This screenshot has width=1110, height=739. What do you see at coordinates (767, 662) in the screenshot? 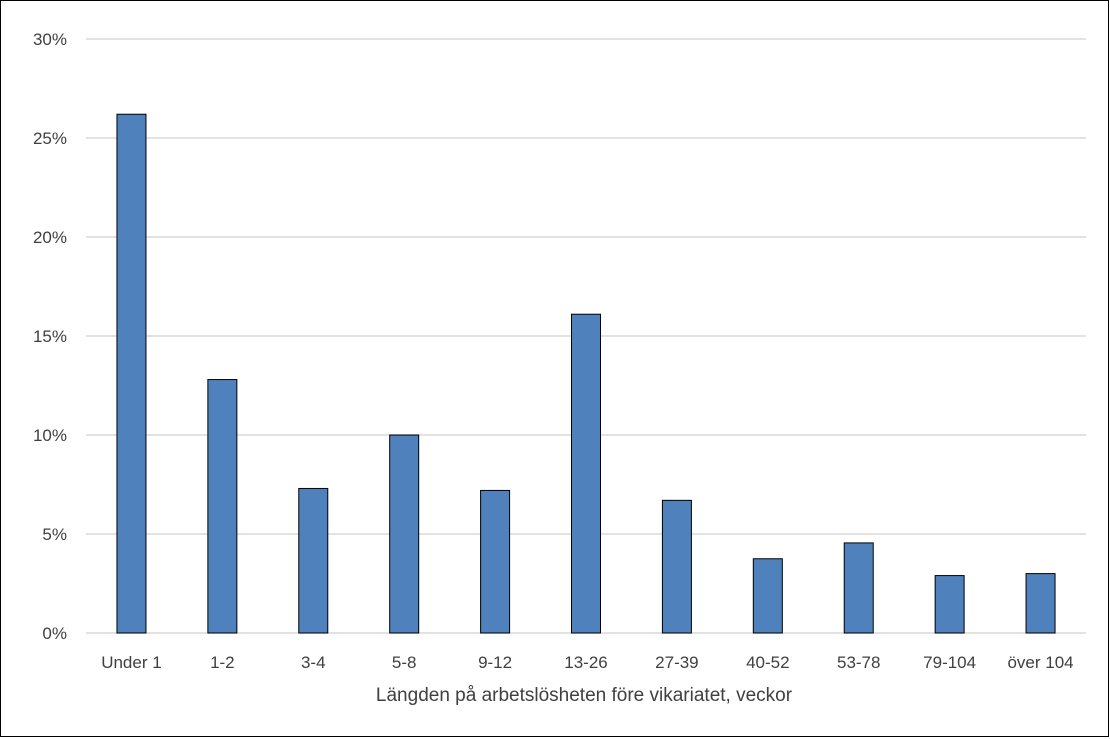
I see `x-tick-label: 40-52` at bounding box center [767, 662].